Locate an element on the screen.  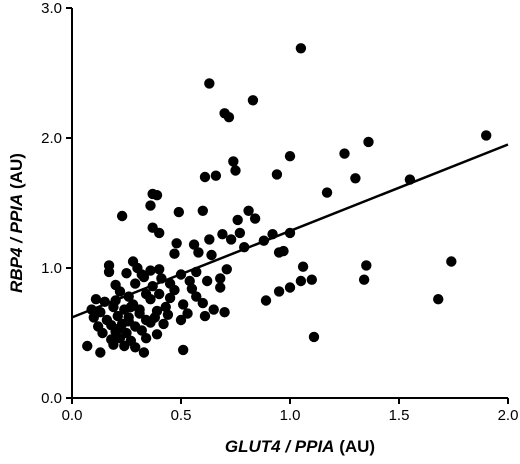
x-axis-title-unit-text: (AU) is located at coordinates (357, 446).